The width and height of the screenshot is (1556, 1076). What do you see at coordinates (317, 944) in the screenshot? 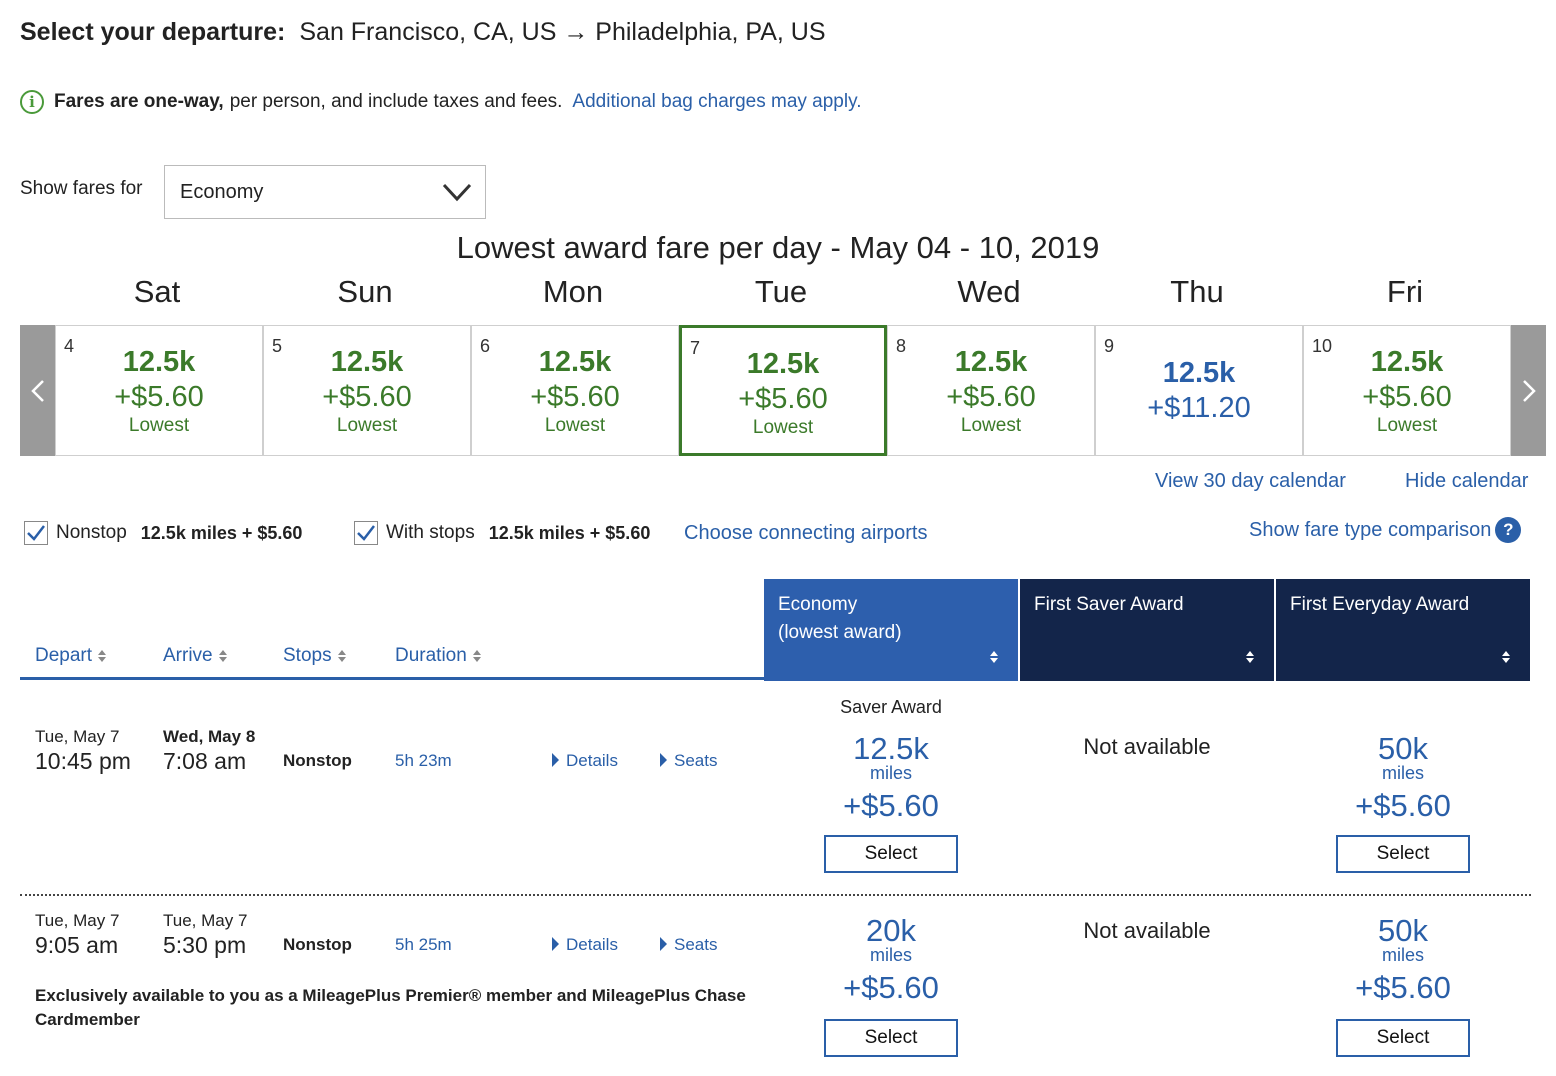
I see `stops-value: Nonstop` at bounding box center [317, 944].